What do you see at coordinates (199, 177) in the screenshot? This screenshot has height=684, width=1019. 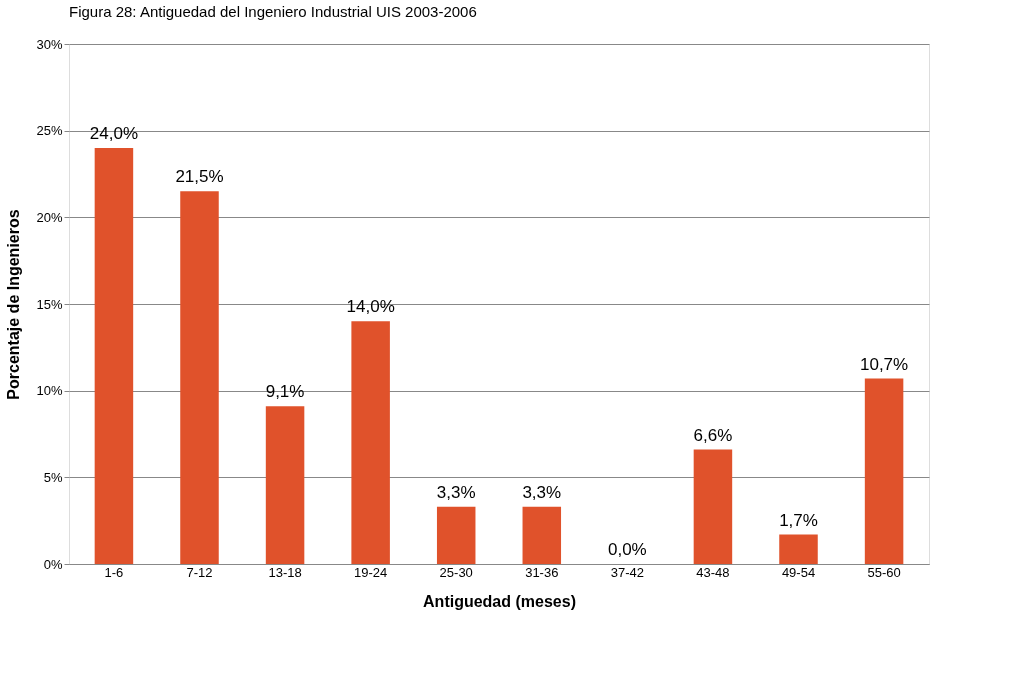 I see `data-label: 21,5%` at bounding box center [199, 177].